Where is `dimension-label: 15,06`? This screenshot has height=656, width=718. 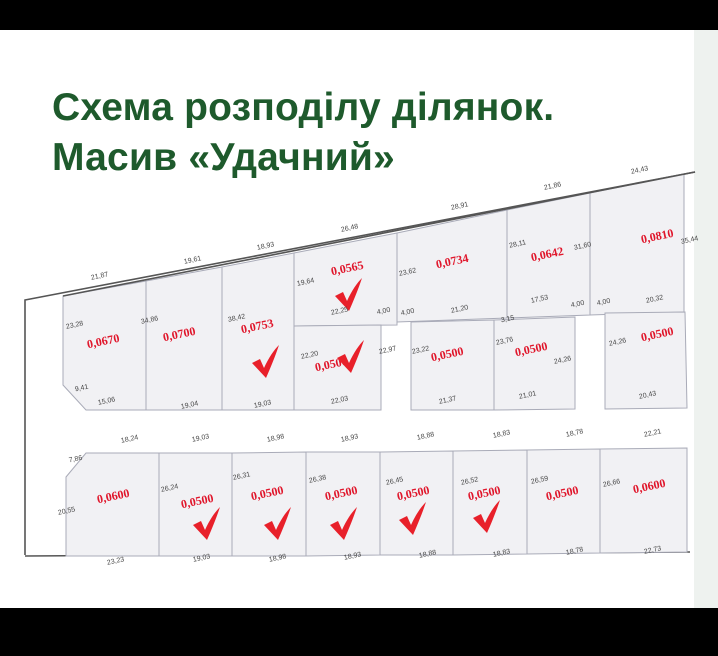 dimension-label: 15,06 is located at coordinates (106, 401).